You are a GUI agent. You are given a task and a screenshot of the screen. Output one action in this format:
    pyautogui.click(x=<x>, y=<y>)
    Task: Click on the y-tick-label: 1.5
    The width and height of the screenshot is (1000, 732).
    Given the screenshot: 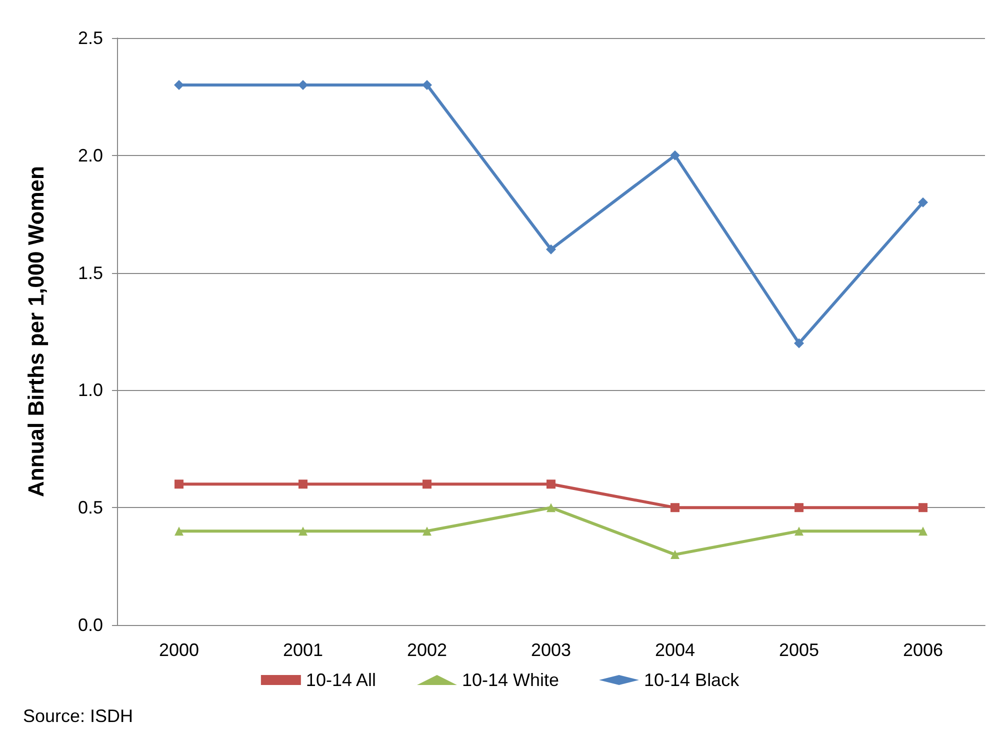 What is the action you would take?
    pyautogui.click(x=90, y=272)
    